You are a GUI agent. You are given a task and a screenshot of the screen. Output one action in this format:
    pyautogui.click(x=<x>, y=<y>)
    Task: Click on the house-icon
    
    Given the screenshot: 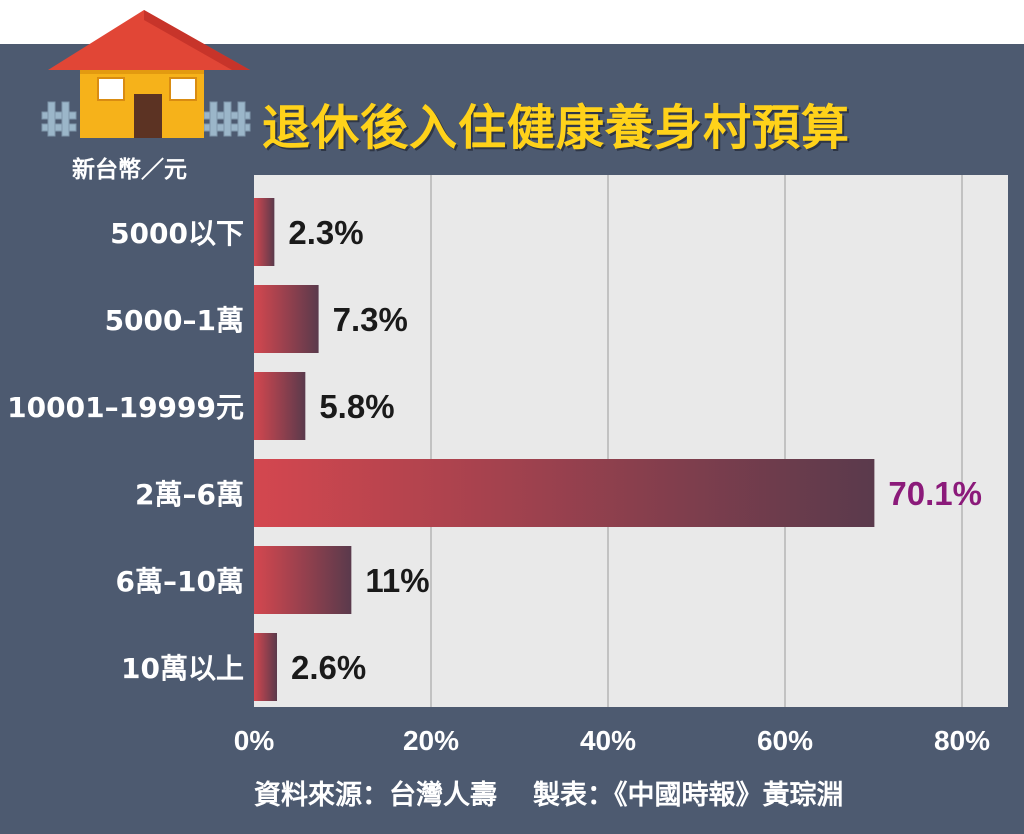 What is the action you would take?
    pyautogui.click(x=146, y=74)
    